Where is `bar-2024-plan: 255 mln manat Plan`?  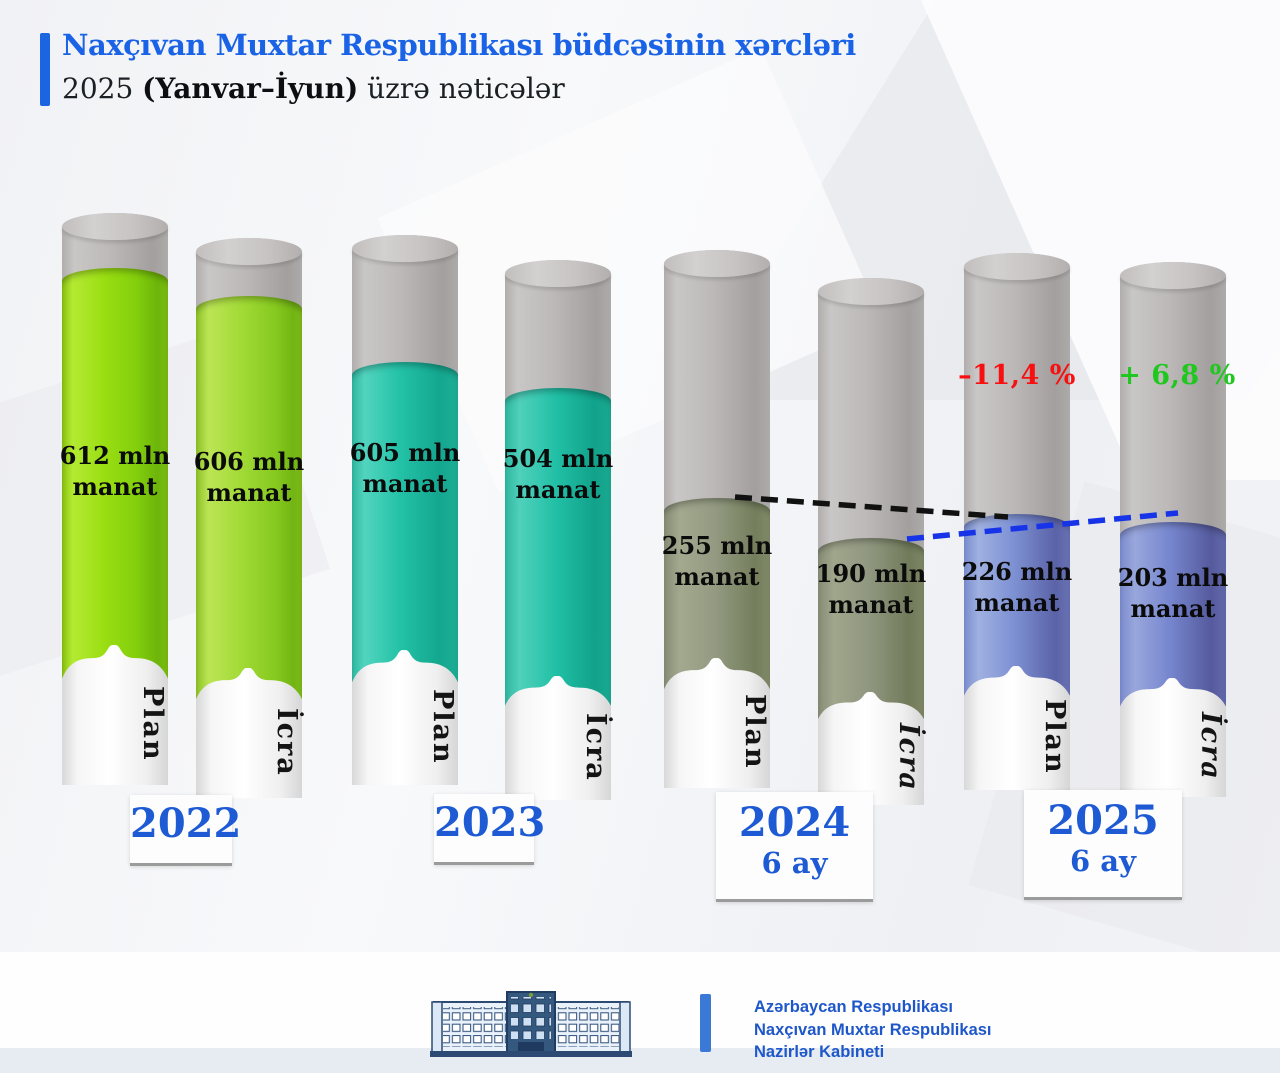
bar-2024-plan: 255 mln manat Plan is located at coordinates (717, 415).